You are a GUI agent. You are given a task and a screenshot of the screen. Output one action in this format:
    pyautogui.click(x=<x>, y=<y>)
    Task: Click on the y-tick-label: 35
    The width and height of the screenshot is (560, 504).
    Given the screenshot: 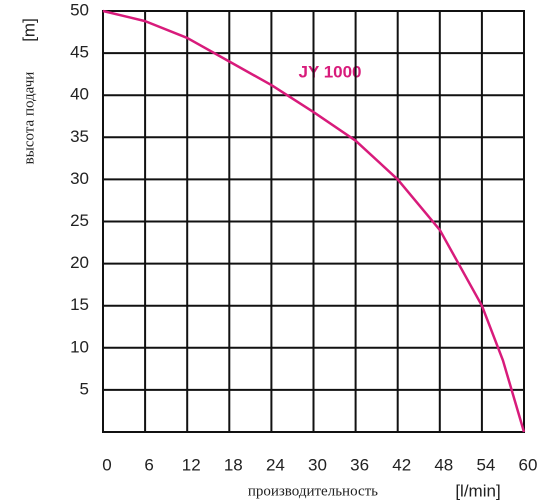 What is the action you would take?
    pyautogui.click(x=79, y=136)
    